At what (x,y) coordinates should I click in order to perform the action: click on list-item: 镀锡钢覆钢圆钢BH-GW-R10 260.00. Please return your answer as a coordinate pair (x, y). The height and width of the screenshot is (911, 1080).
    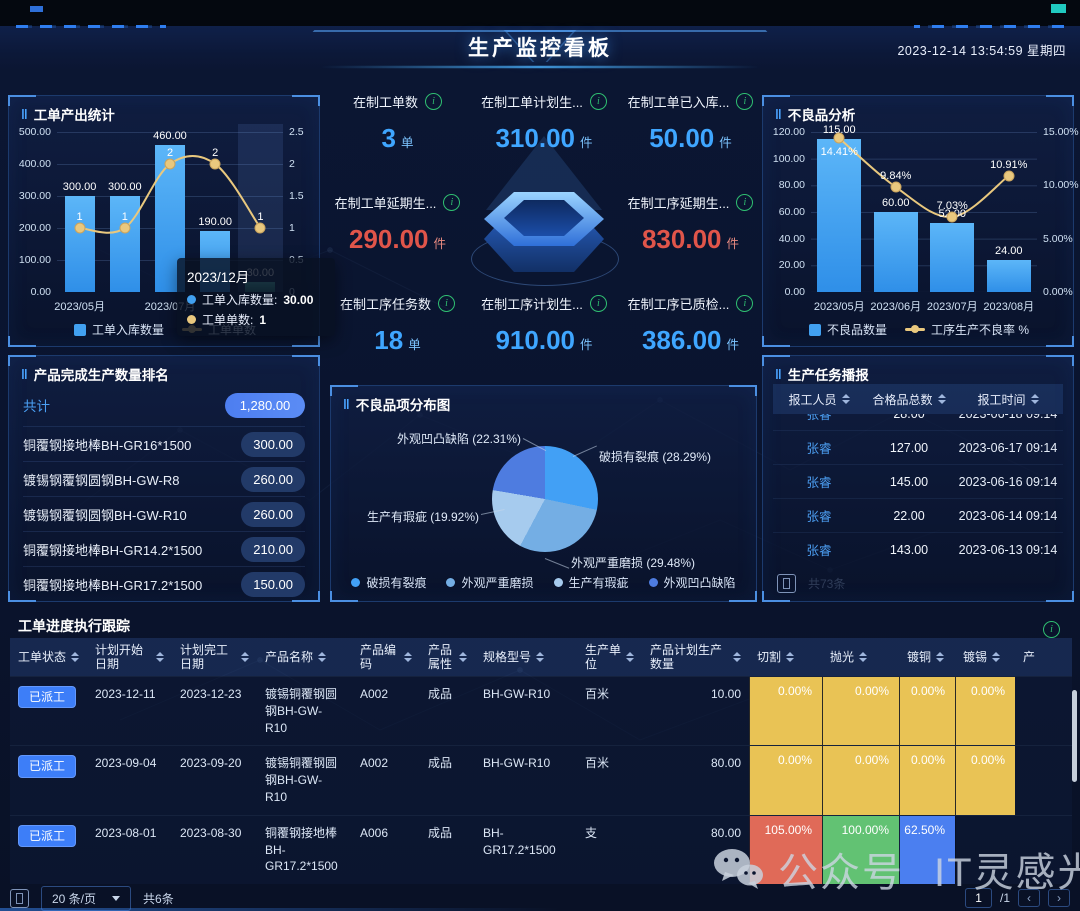
    Looking at the image, I should click on (164, 513).